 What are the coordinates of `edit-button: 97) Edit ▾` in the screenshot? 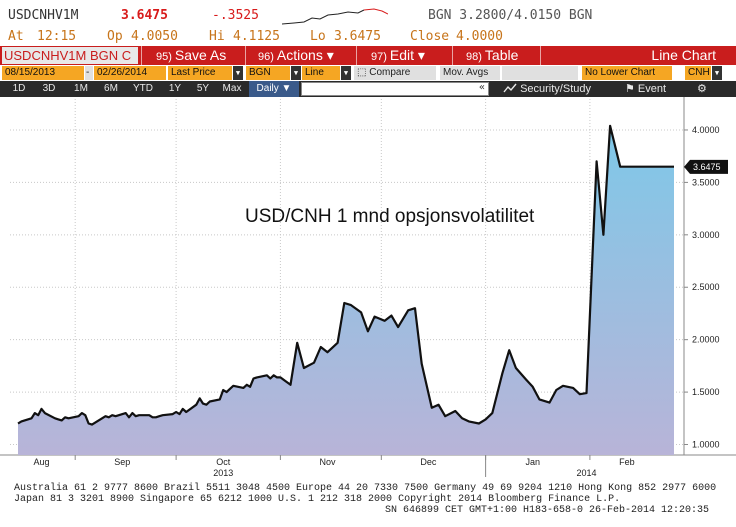 It's located at (398, 55).